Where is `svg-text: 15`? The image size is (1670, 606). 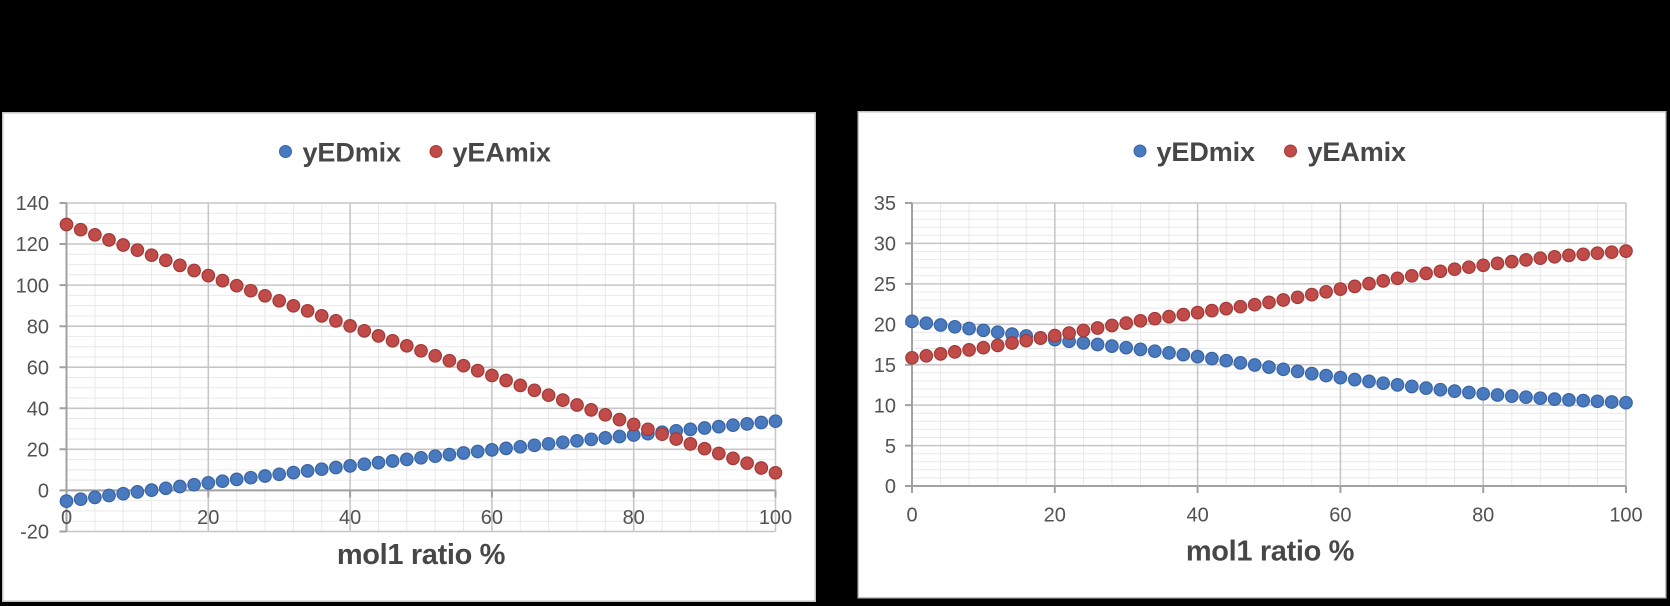 svg-text: 15 is located at coordinates (885, 366).